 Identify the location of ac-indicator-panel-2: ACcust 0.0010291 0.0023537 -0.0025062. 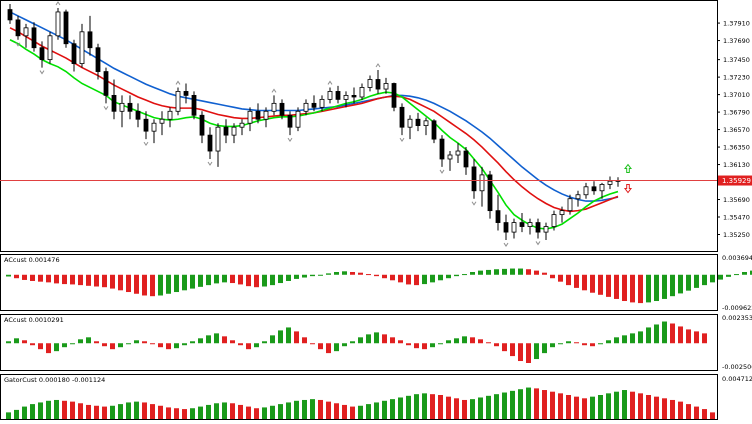
(376, 342).